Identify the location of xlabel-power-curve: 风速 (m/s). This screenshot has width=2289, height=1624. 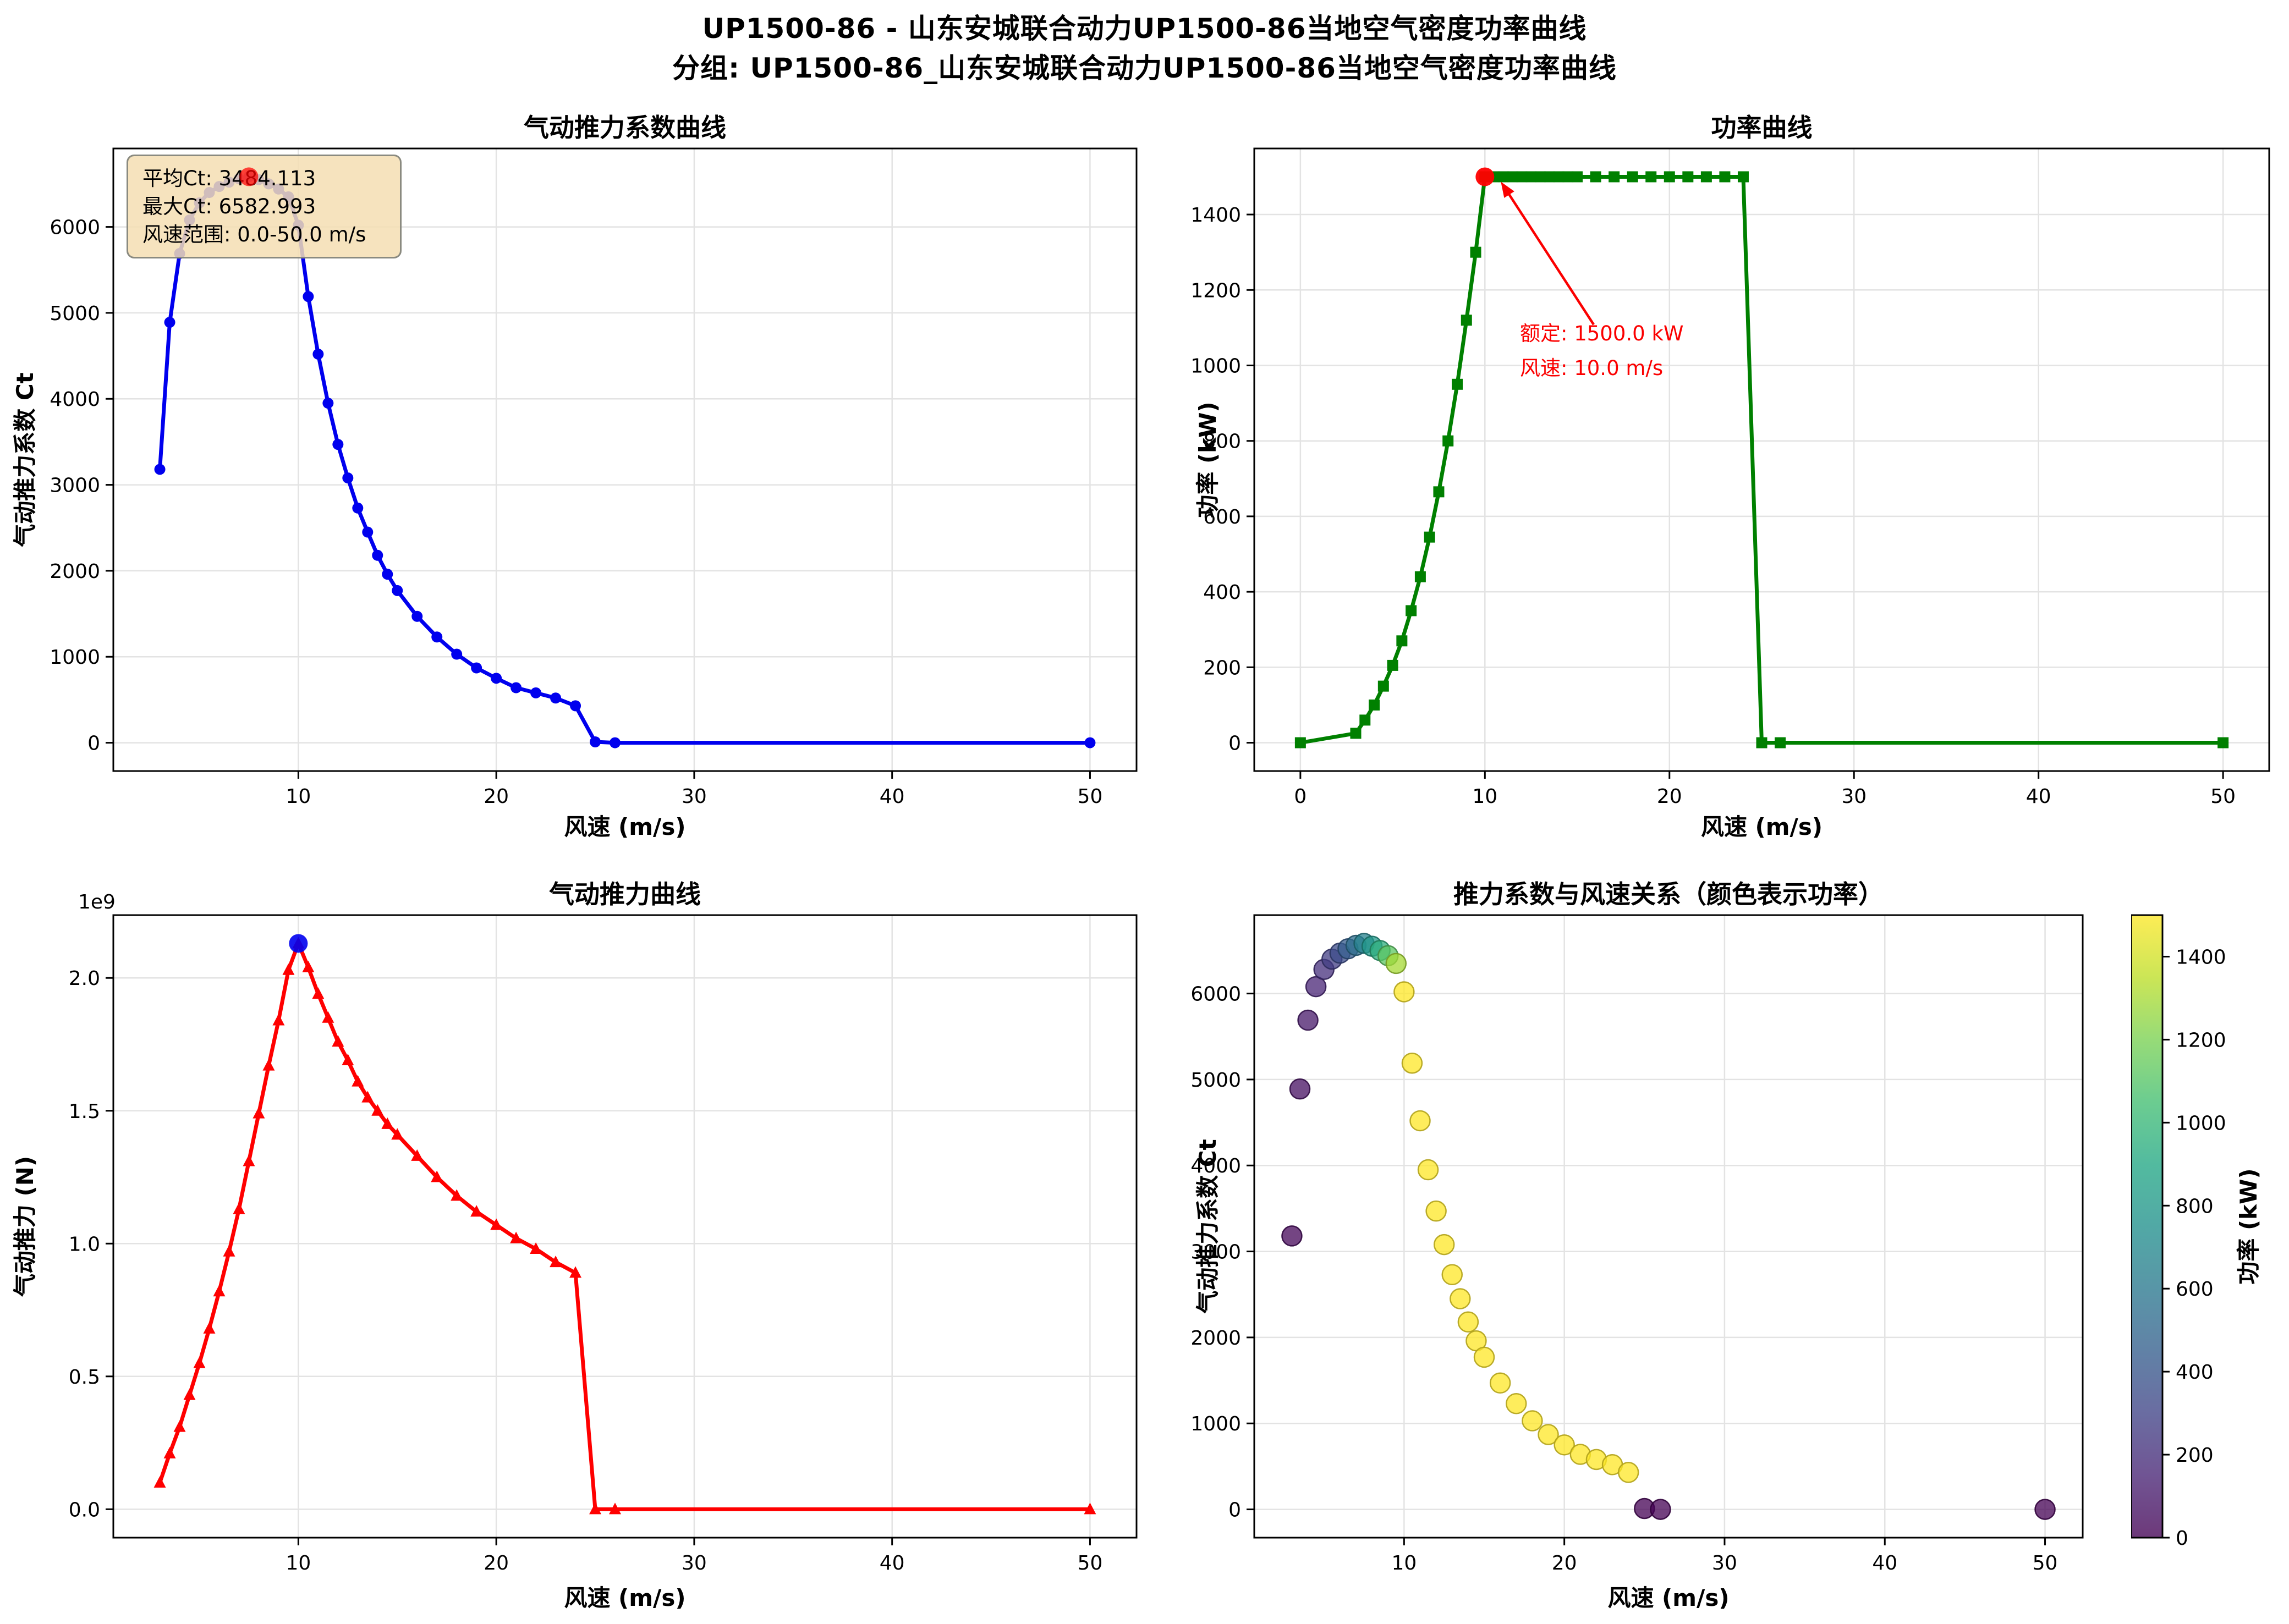
(1761, 826).